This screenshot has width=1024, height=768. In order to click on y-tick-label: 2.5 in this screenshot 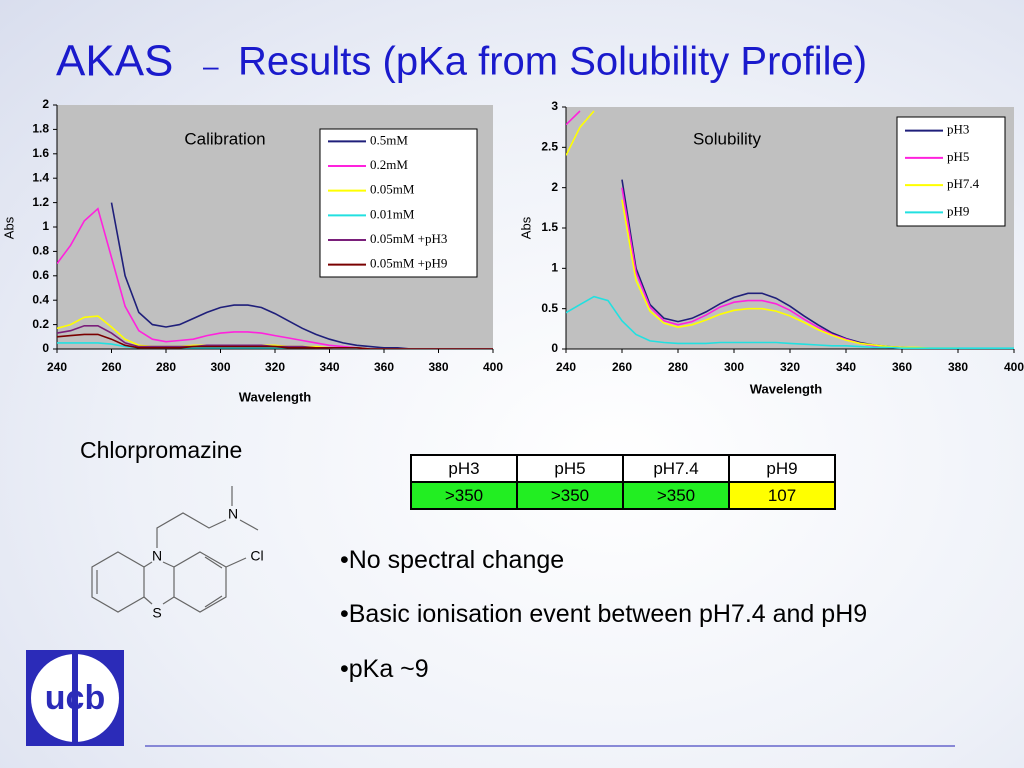, I will do `click(549, 147)`.